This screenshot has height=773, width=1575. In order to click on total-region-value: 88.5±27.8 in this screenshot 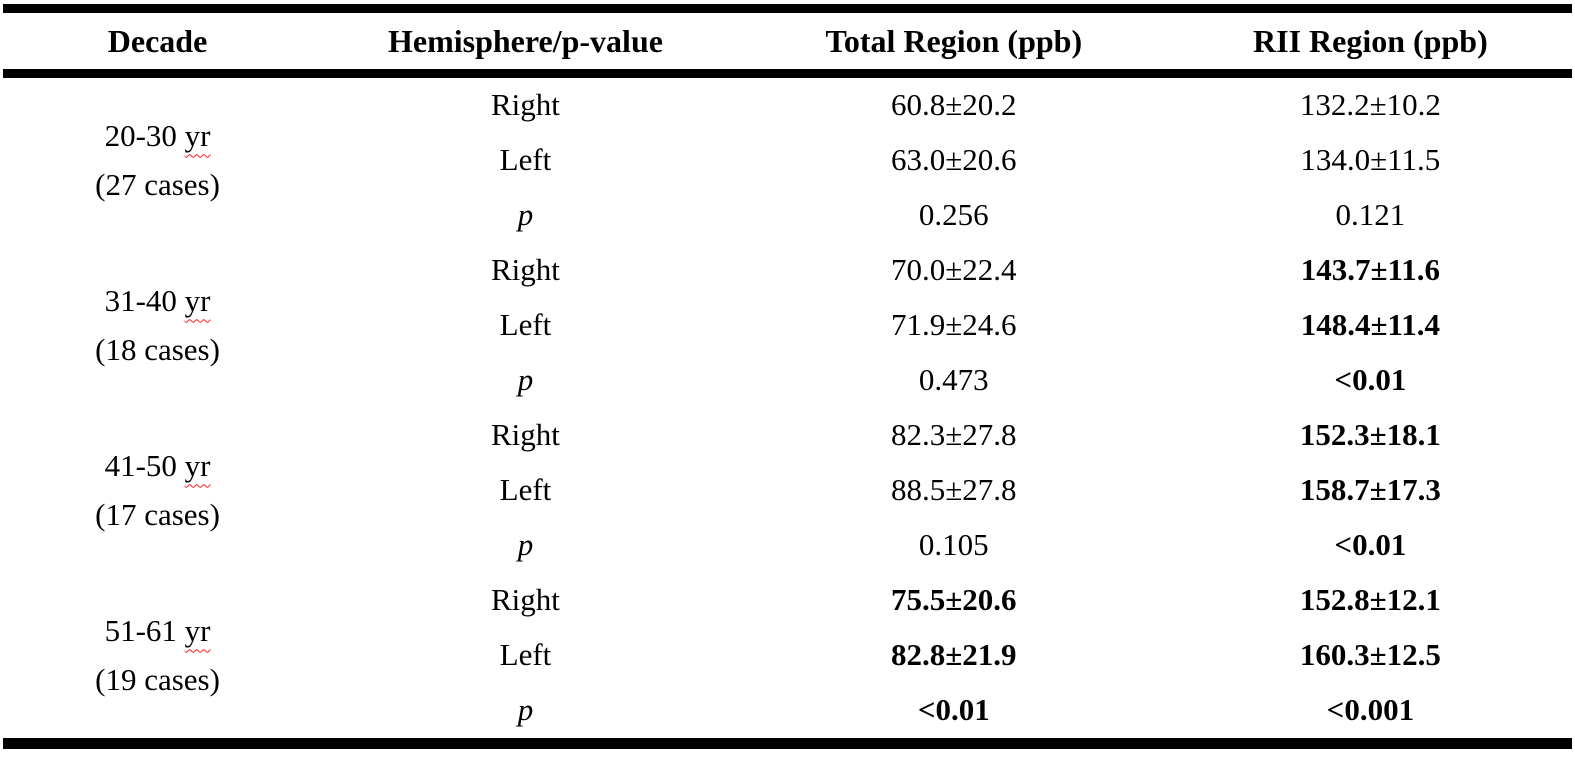, I will do `click(954, 490)`.